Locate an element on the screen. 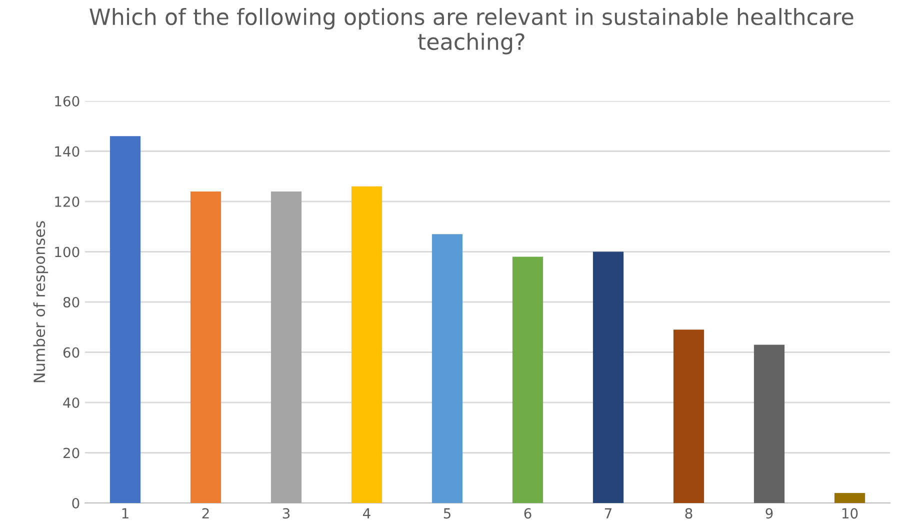 The image size is (907, 532). x-tick-label: 5 is located at coordinates (447, 513).